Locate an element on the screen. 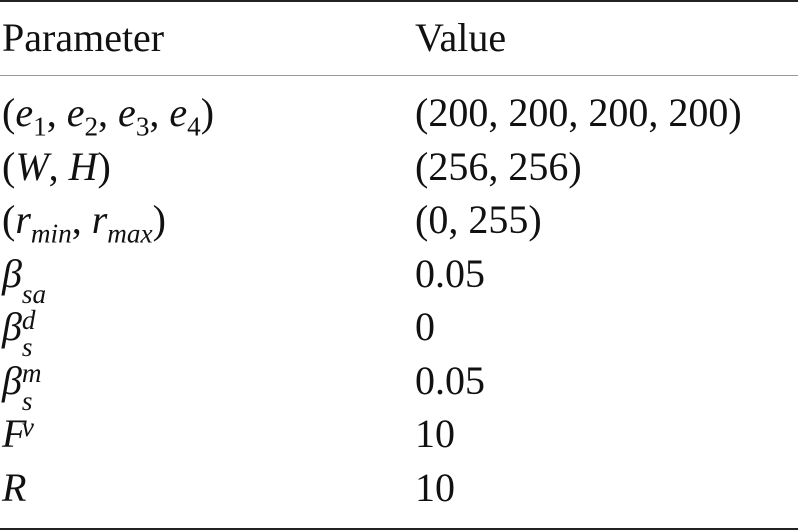 This screenshot has height=531, width=798. math-symbol: H is located at coordinates (83, 166).